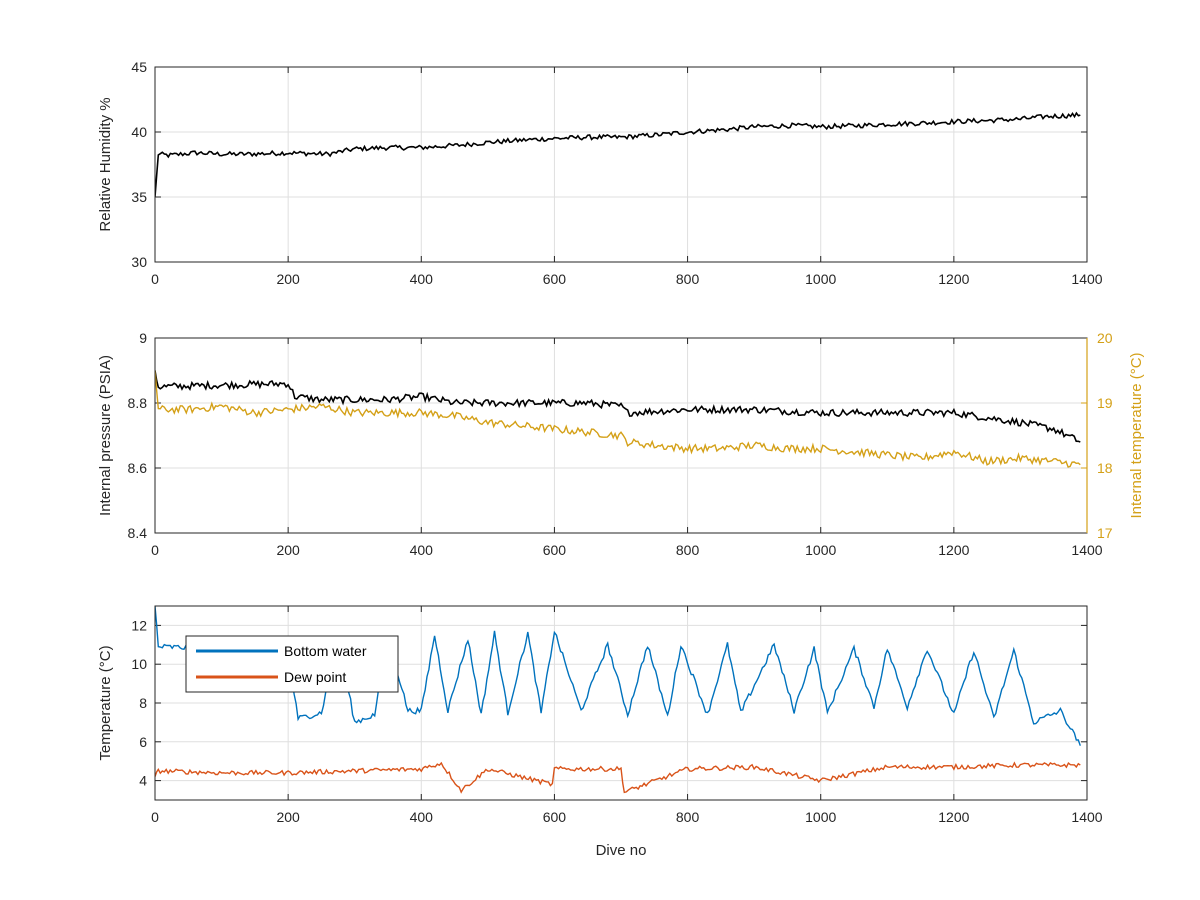 Image resolution: width=1200 pixels, height=900 pixels. I want to click on y-axis-label: Relative Humidity %, so click(105, 164).